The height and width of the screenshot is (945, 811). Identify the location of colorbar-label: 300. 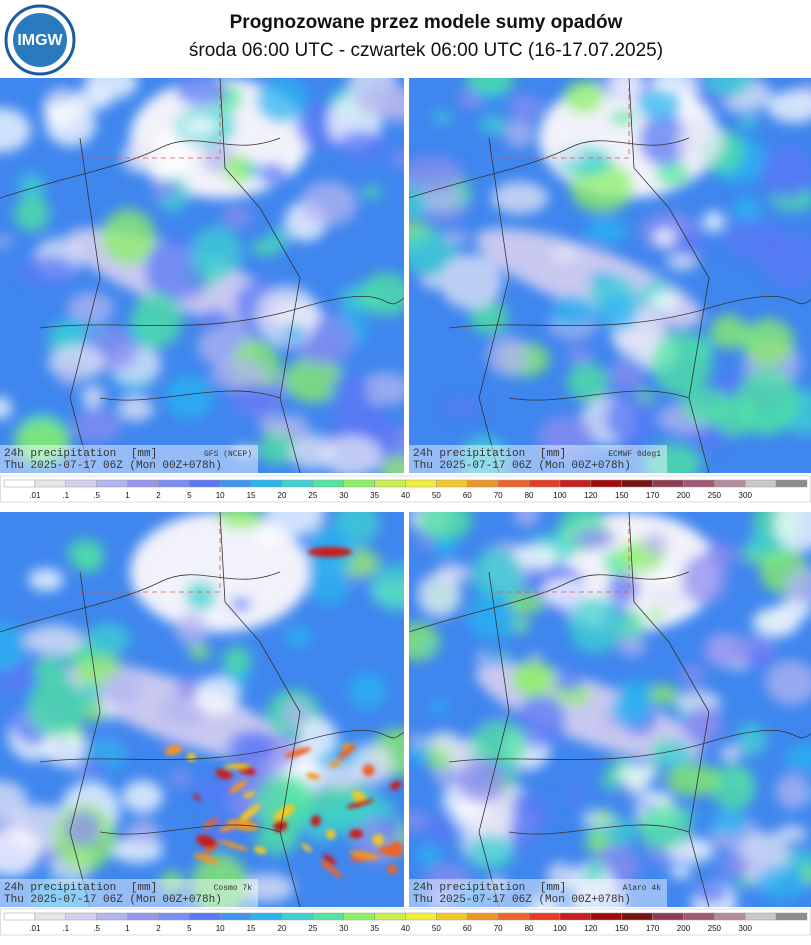
(746, 495).